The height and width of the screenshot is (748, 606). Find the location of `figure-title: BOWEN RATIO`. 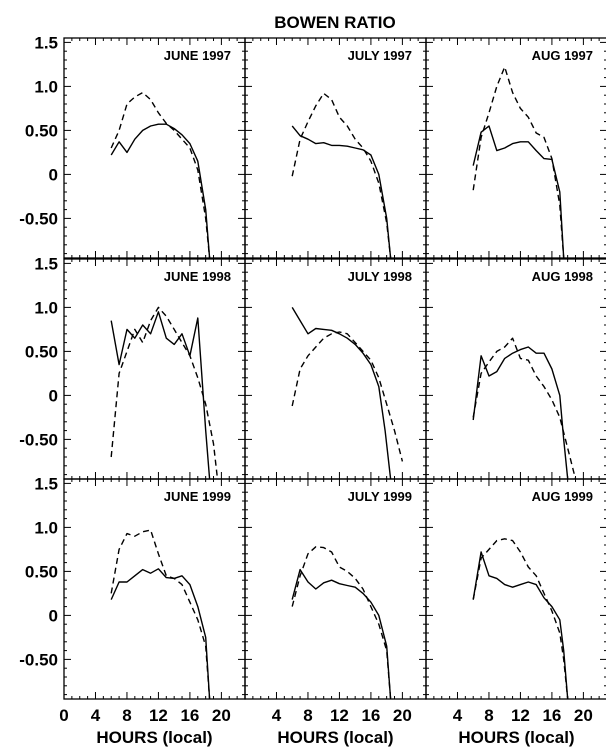

figure-title: BOWEN RATIO is located at coordinates (335, 22).